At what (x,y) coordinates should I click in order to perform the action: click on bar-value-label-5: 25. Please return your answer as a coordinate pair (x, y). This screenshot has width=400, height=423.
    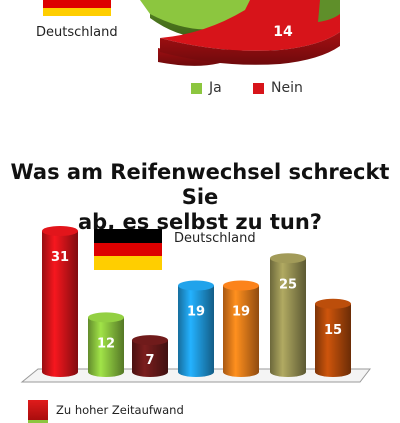
    Looking at the image, I should click on (288, 284).